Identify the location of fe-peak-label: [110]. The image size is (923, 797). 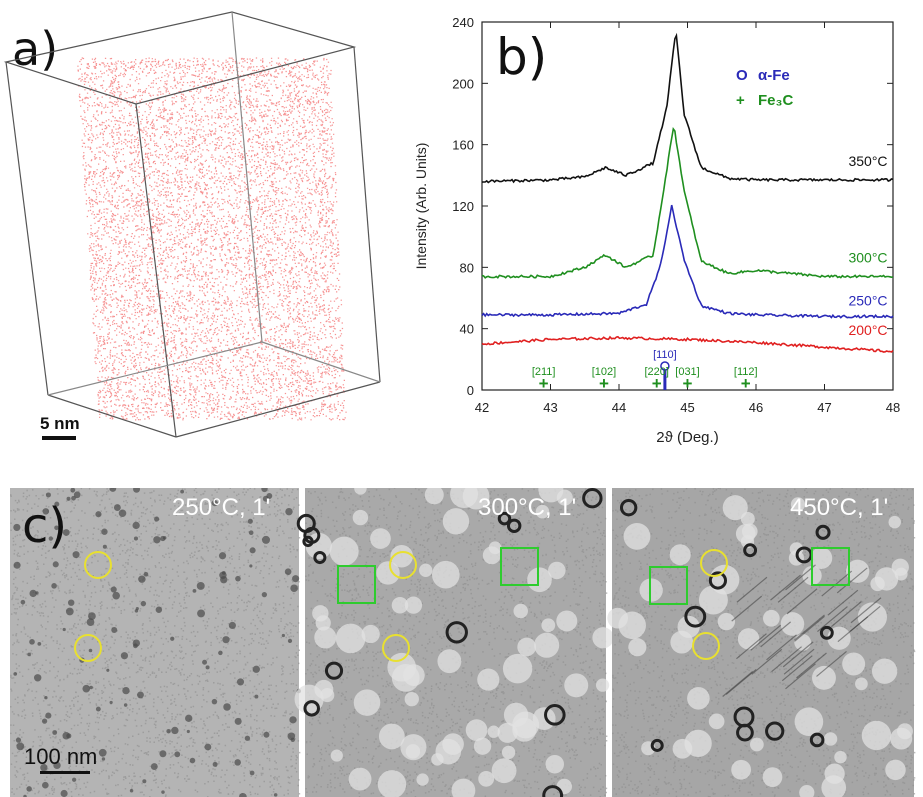
(665, 355).